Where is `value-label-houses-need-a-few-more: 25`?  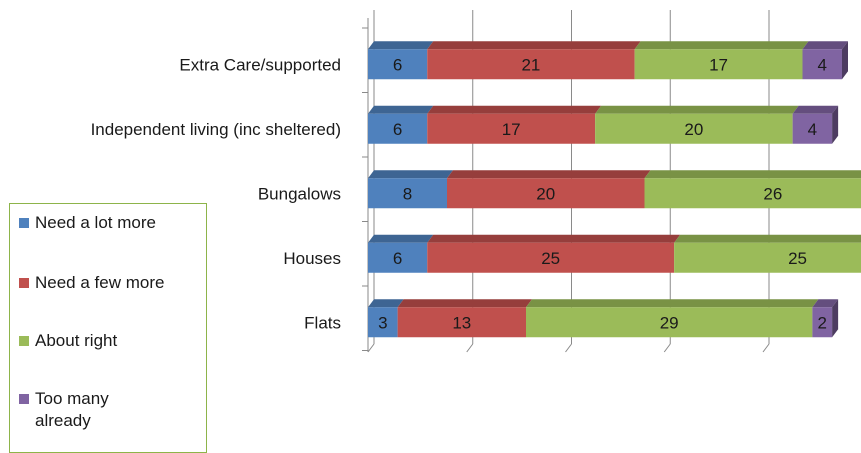 value-label-houses-need-a-few-more: 25 is located at coordinates (550, 258).